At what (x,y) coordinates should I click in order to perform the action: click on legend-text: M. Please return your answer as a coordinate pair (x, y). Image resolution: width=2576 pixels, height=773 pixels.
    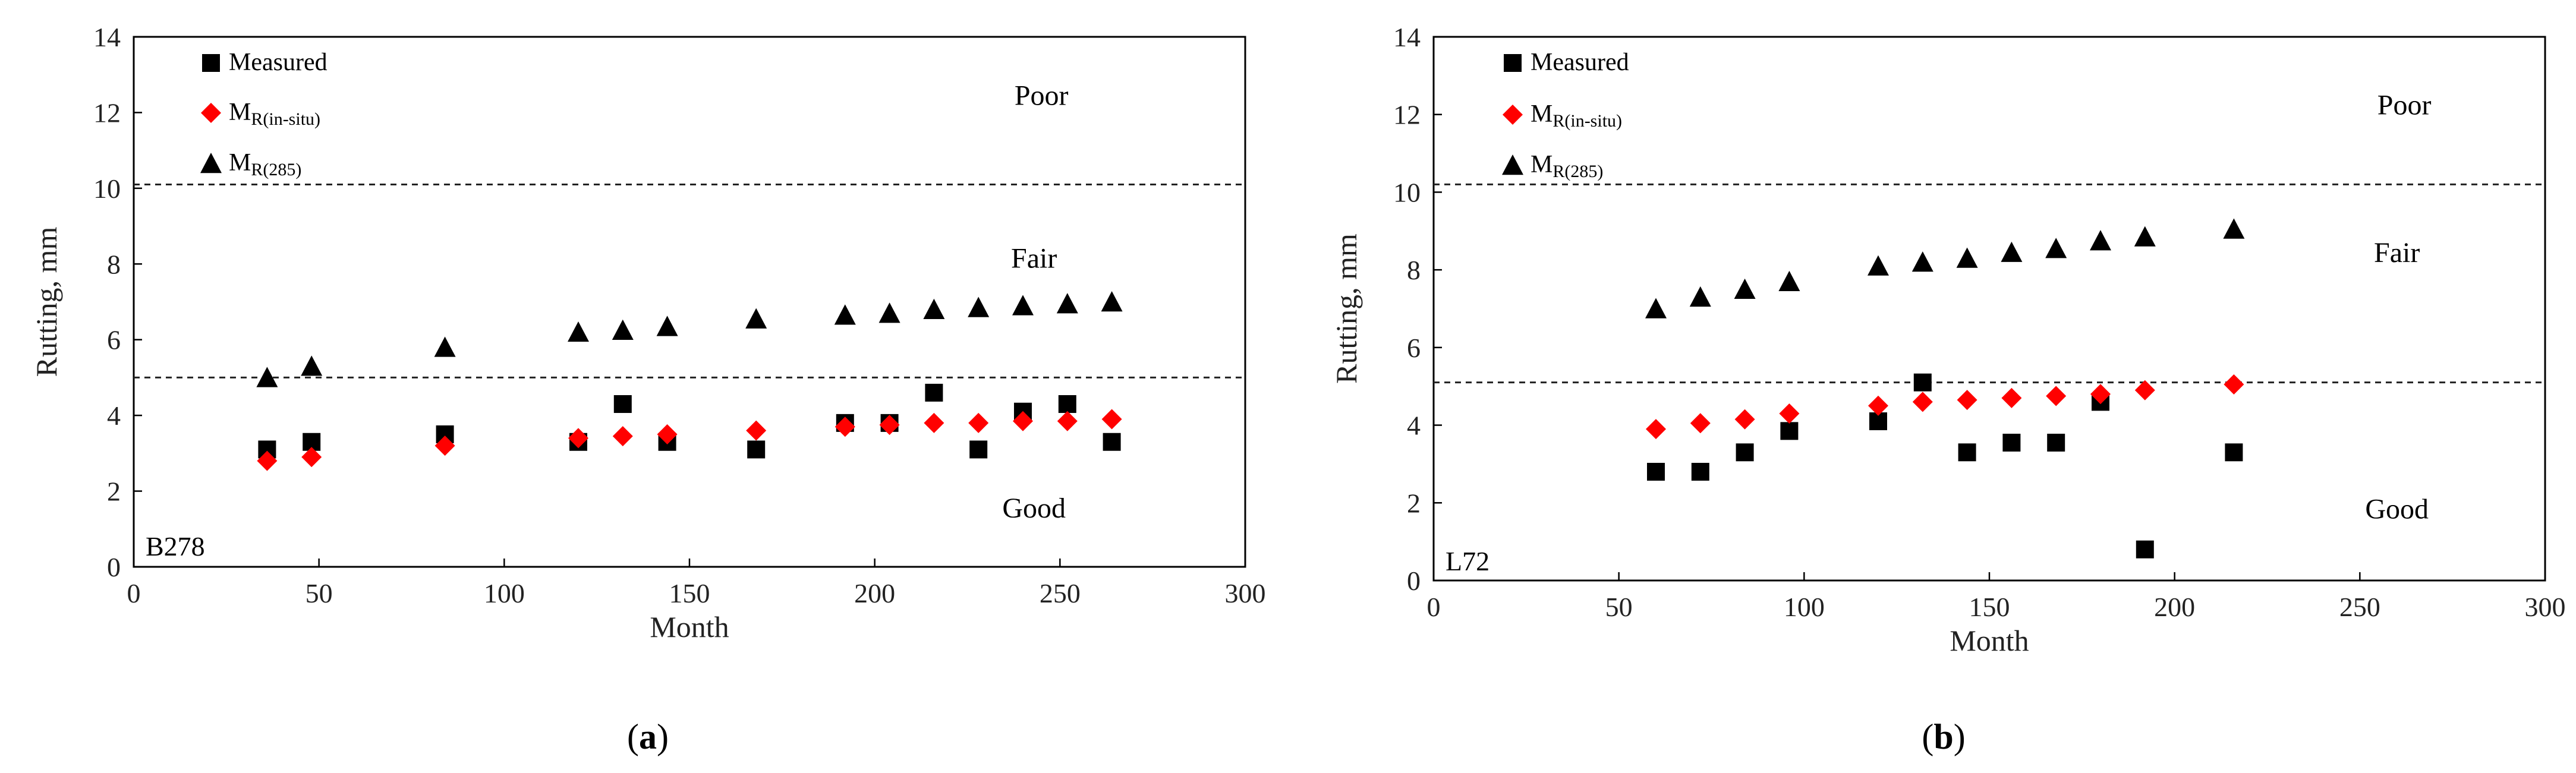
    Looking at the image, I should click on (240, 113).